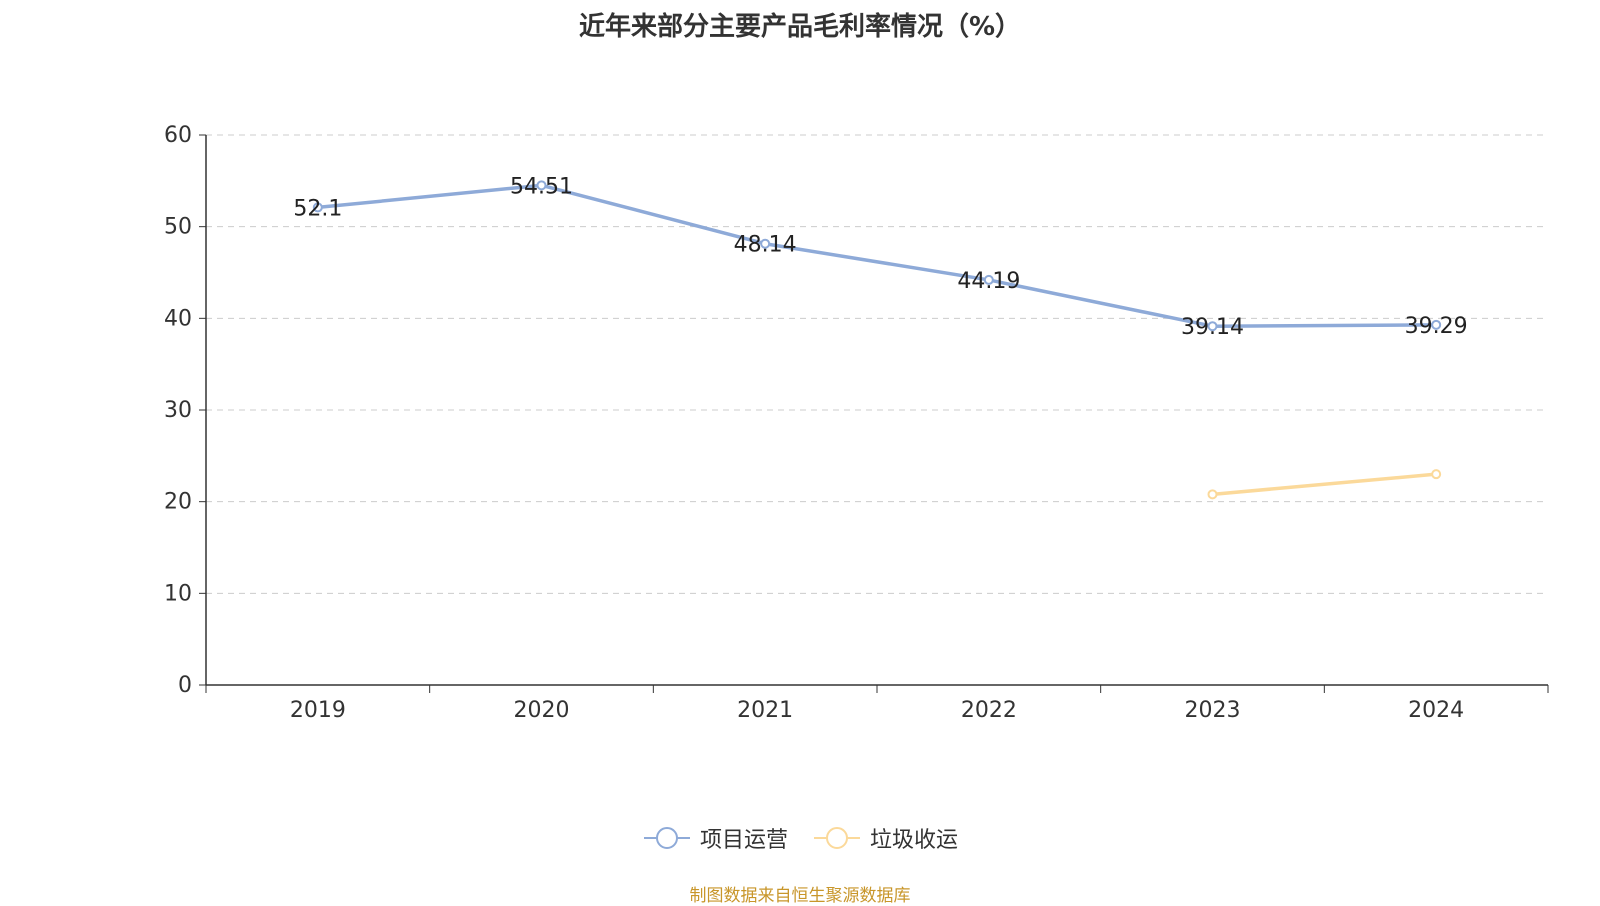 The height and width of the screenshot is (906, 1600). Describe the element at coordinates (743, 840) in the screenshot. I see `legend-label: 项目运营` at that location.